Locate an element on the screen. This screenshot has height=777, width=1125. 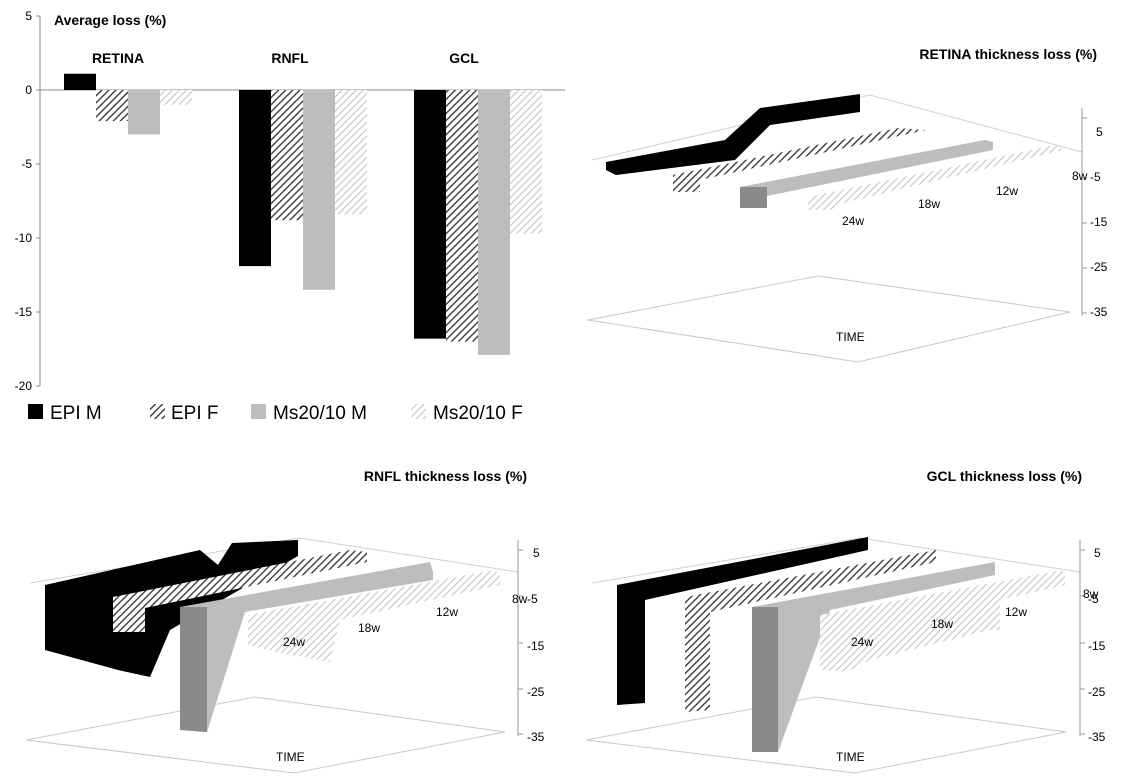
legend-swatch-ms-f is located at coordinates (418, 411).